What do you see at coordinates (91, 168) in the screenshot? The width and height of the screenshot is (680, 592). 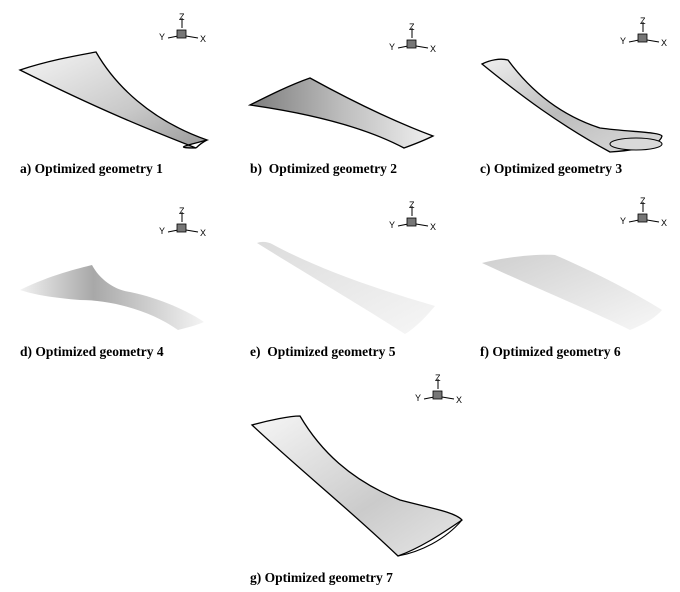 I see `caption-a: a) Optimized geometry 1` at bounding box center [91, 168].